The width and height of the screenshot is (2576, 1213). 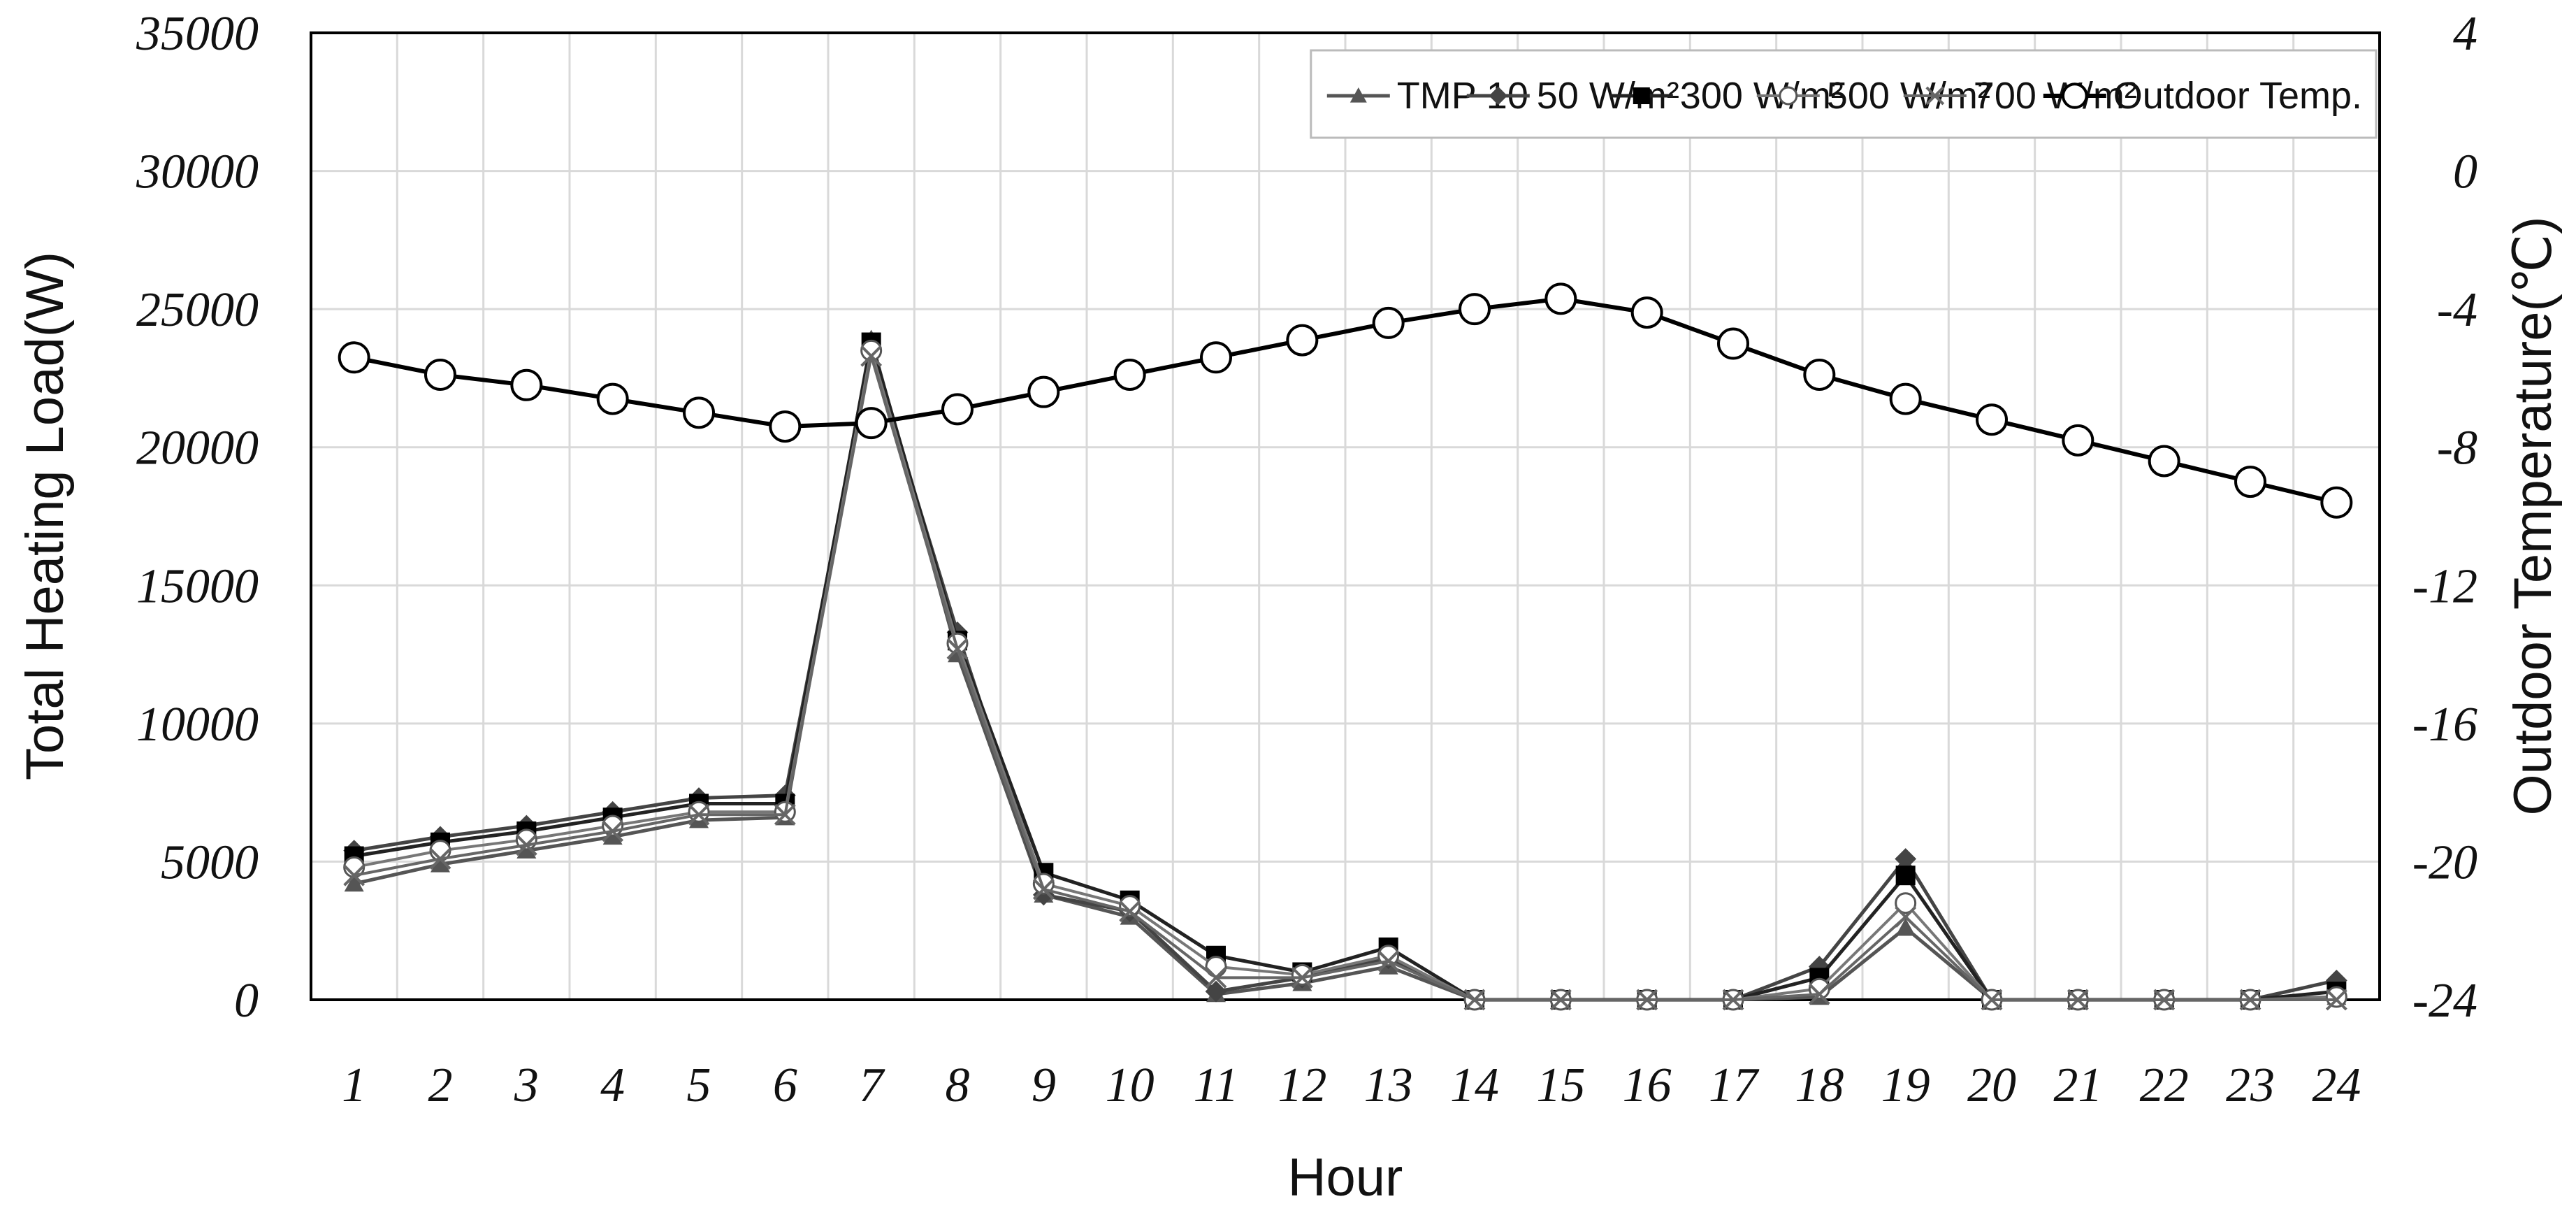 I want to click on y-tick-label: 25000, so click(x=198, y=310).